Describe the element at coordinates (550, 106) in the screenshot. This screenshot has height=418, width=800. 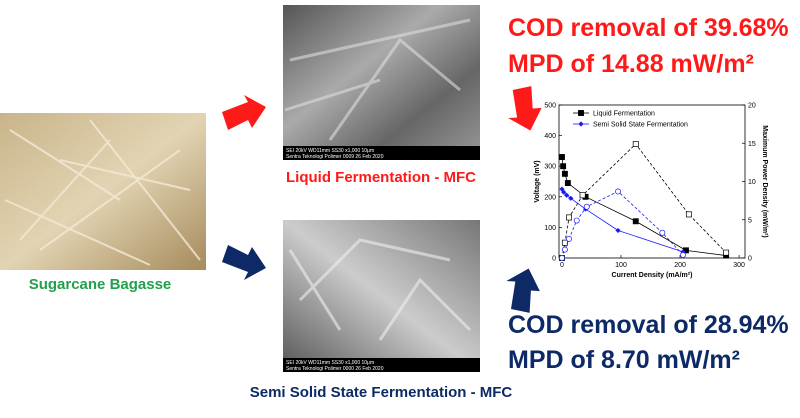
I see `y-tick-label: 500` at that location.